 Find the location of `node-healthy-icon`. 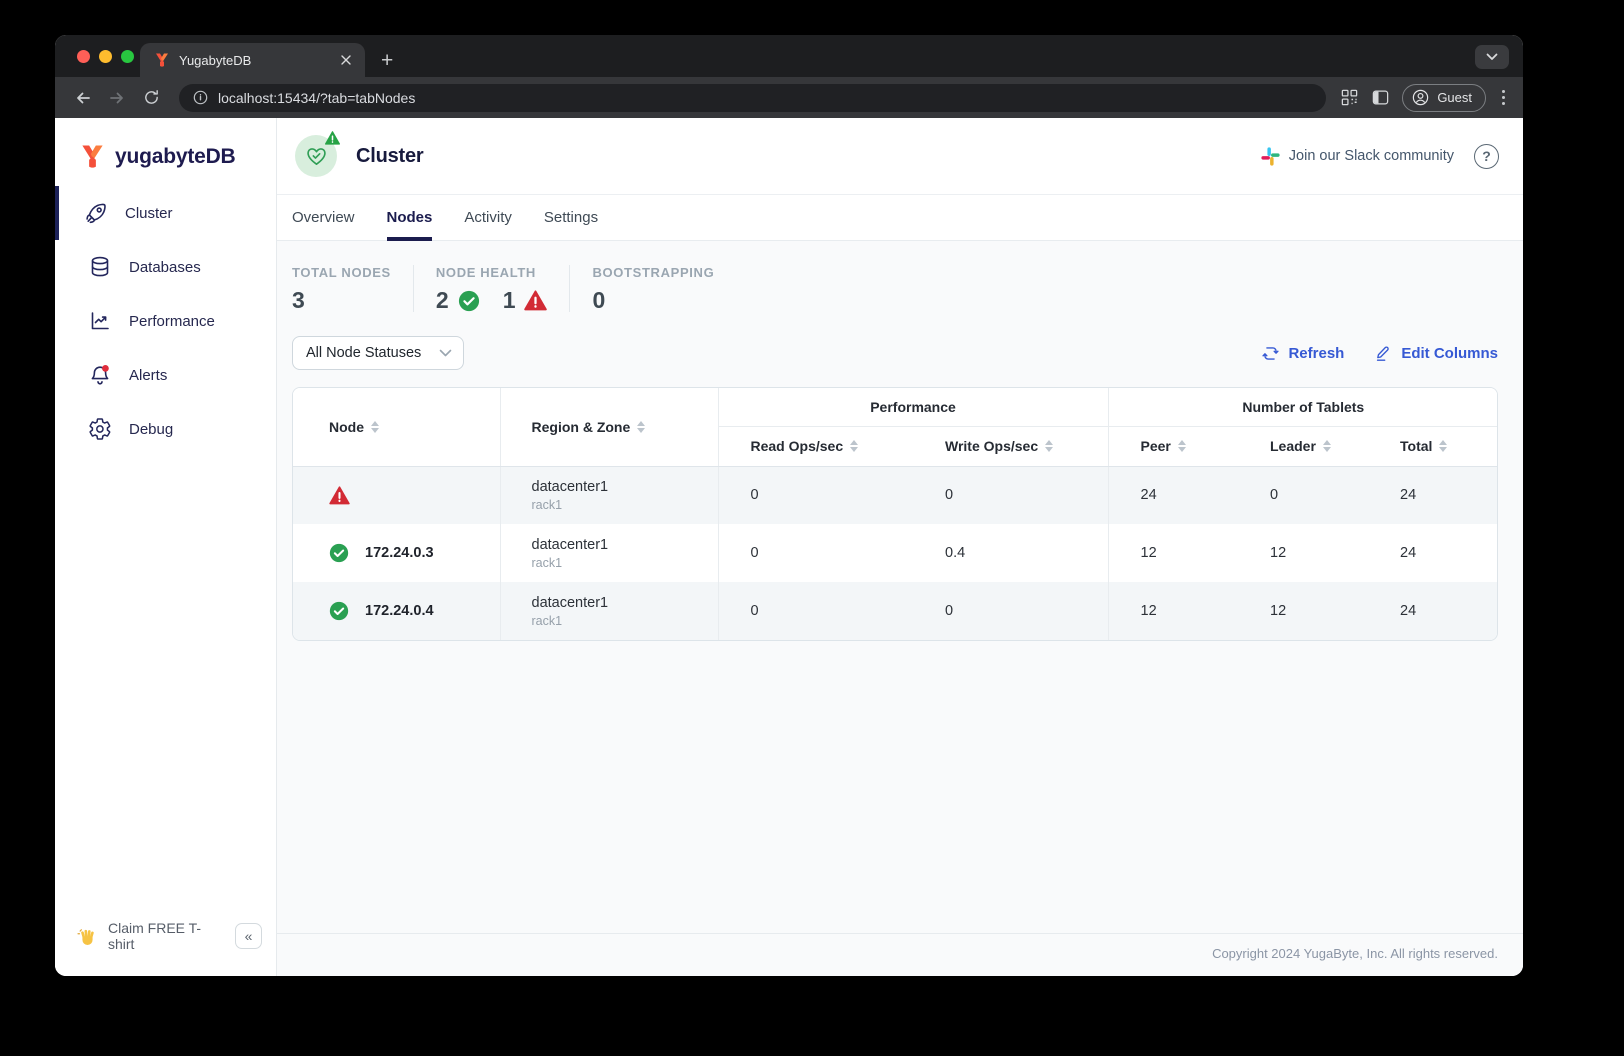

node-healthy-icon is located at coordinates (339, 611).